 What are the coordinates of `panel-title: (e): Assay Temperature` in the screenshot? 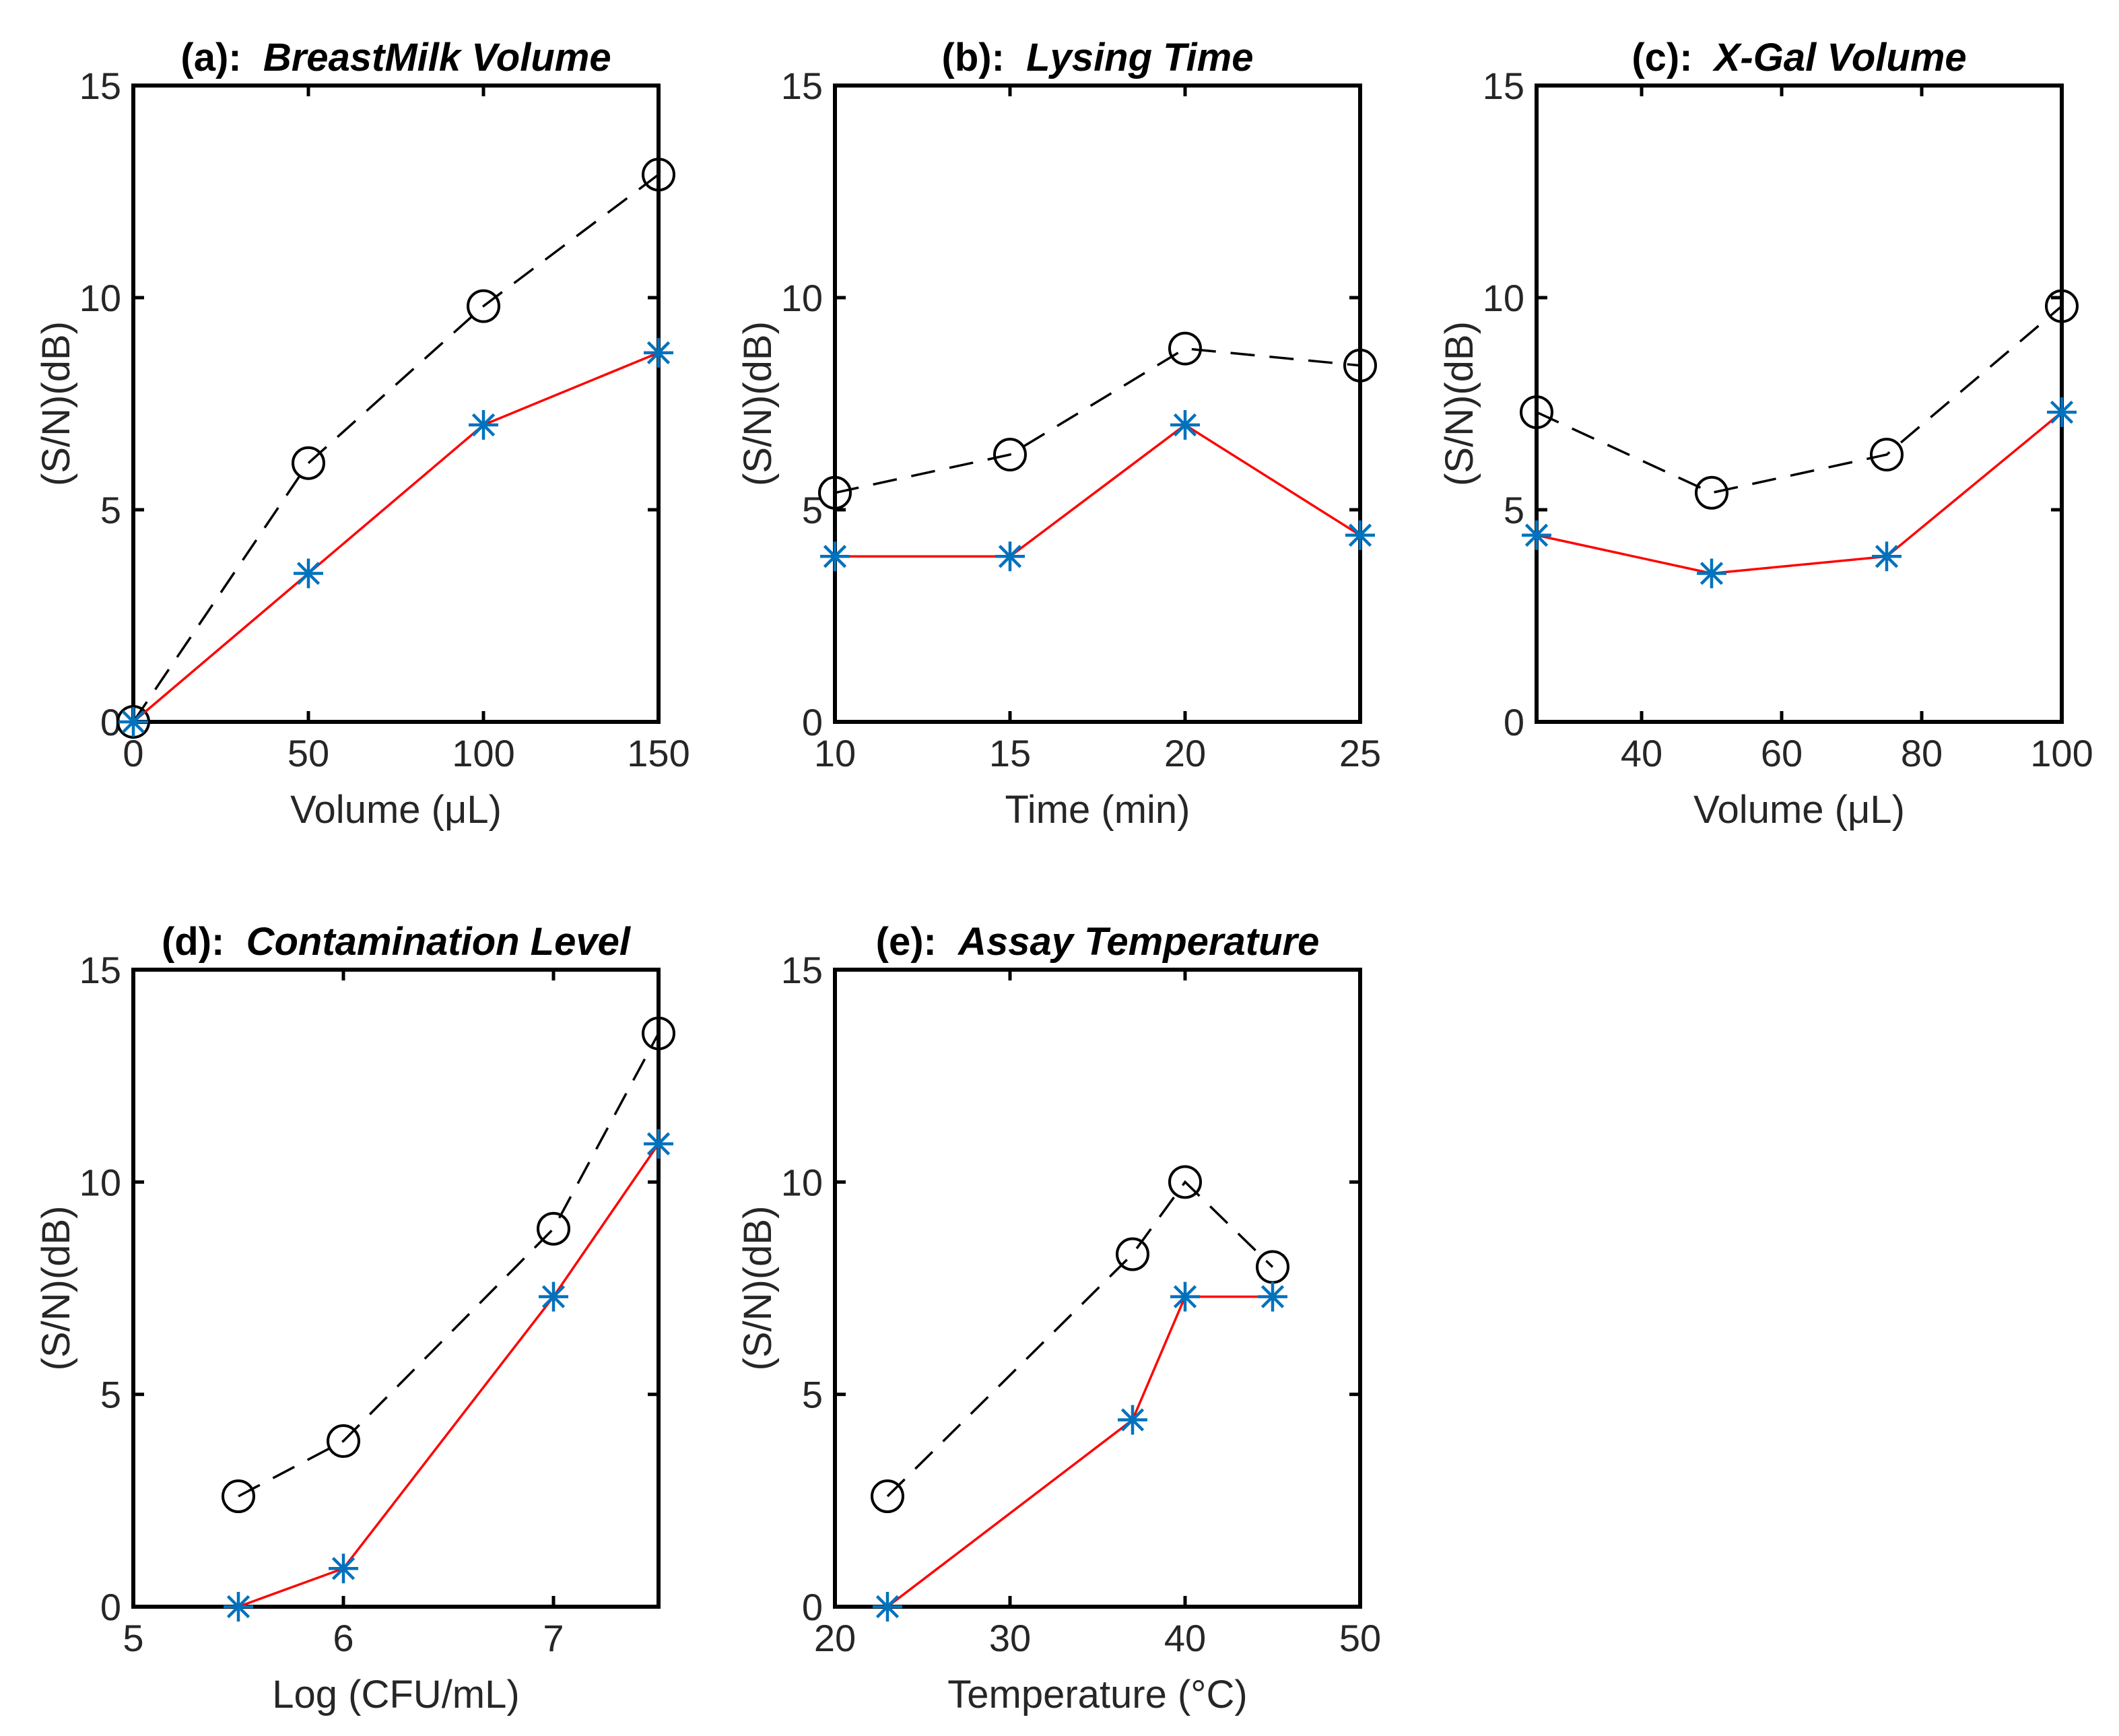 It's located at (1098, 942).